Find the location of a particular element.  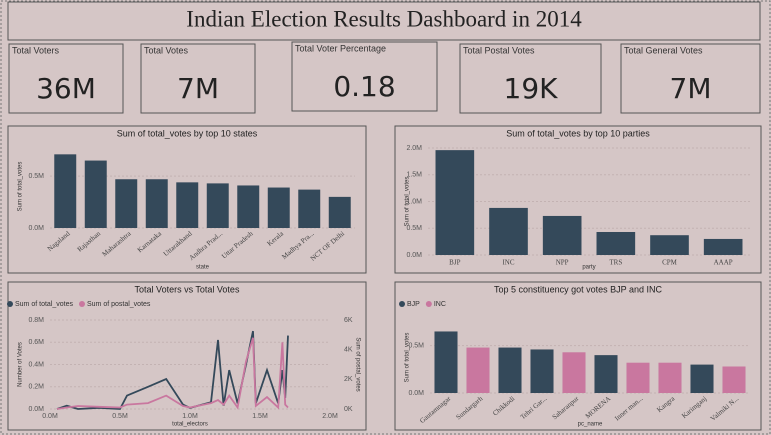

kpi-label: Total Voters is located at coordinates (36, 50).